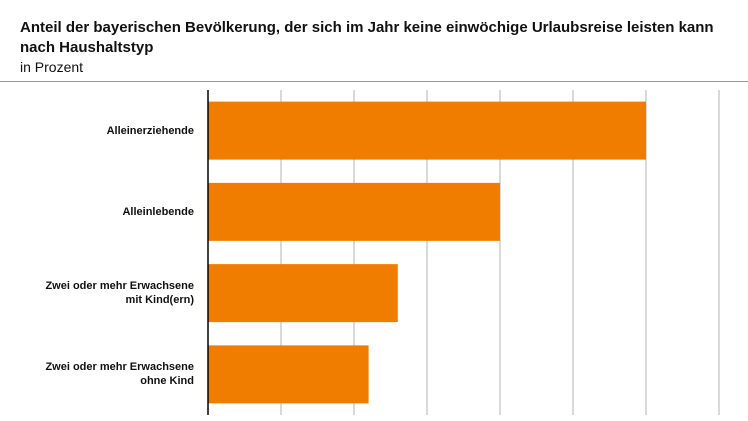  I want to click on category-label: Zwei oder mehr Erwachsene ohne Kind, so click(119, 374).